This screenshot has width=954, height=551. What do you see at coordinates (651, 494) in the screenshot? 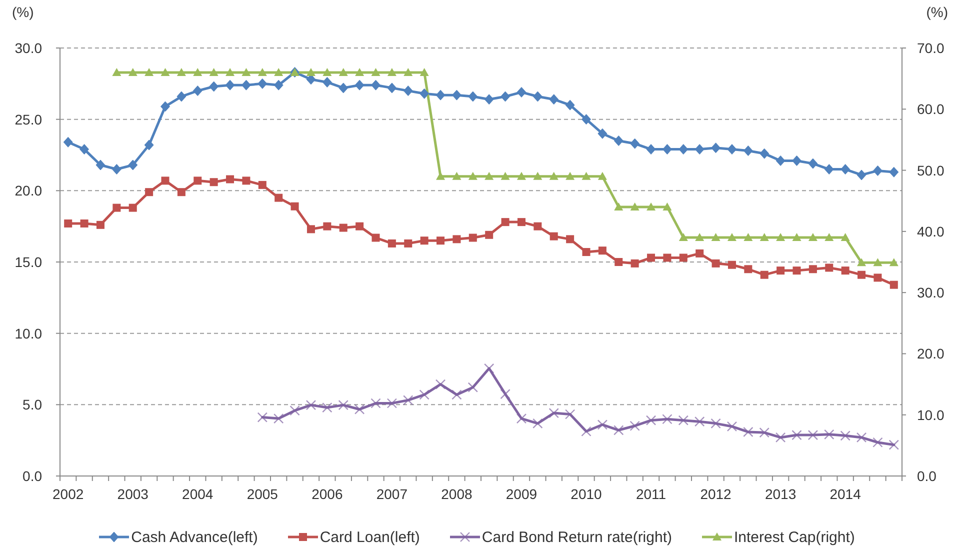
I see `x-tick-label: 2011` at bounding box center [651, 494].